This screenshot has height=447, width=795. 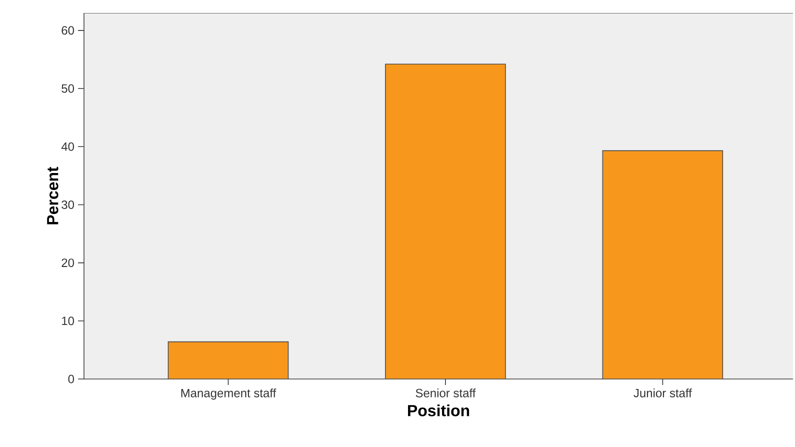 I want to click on y-tick-label: 30, so click(x=68, y=204).